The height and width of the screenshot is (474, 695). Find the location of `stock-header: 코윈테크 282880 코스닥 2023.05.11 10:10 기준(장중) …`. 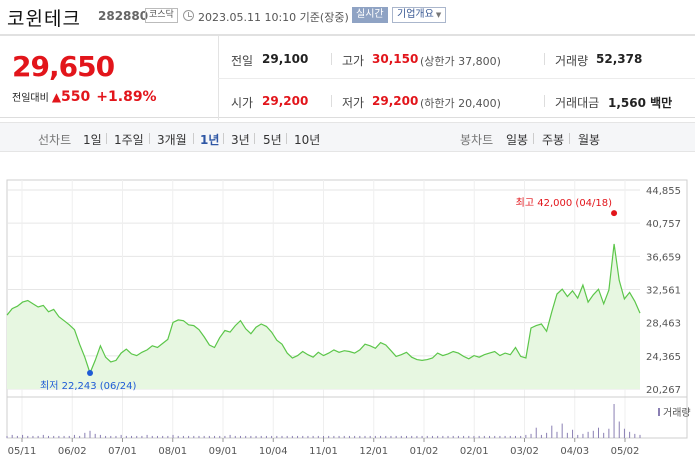

stock-header: 코윈테크 282880 코스닥 2023.05.11 10:10 기준(장중) … is located at coordinates (347, 17).